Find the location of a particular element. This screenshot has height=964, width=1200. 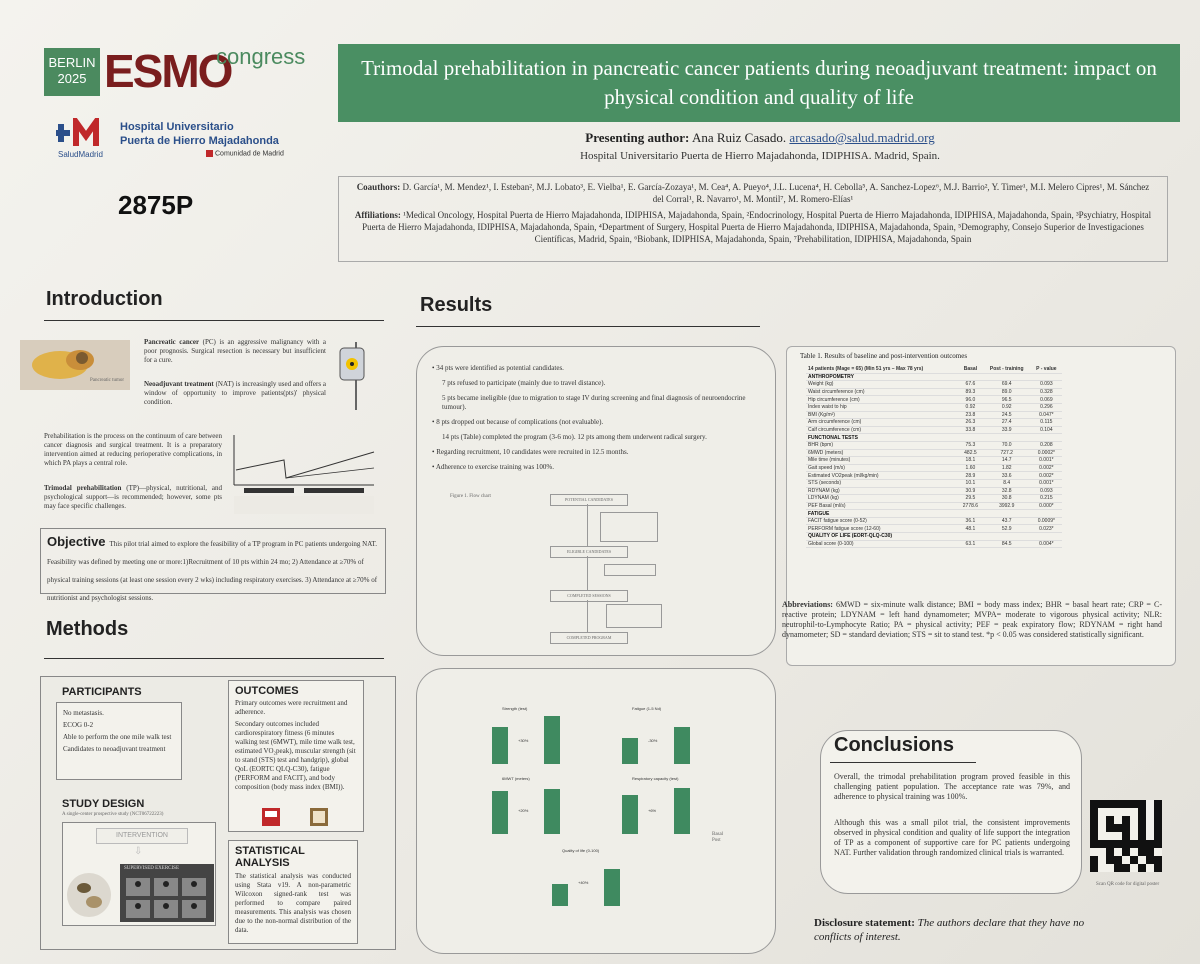

table-cell: 727.2 is located at coordinates (1006, 453).